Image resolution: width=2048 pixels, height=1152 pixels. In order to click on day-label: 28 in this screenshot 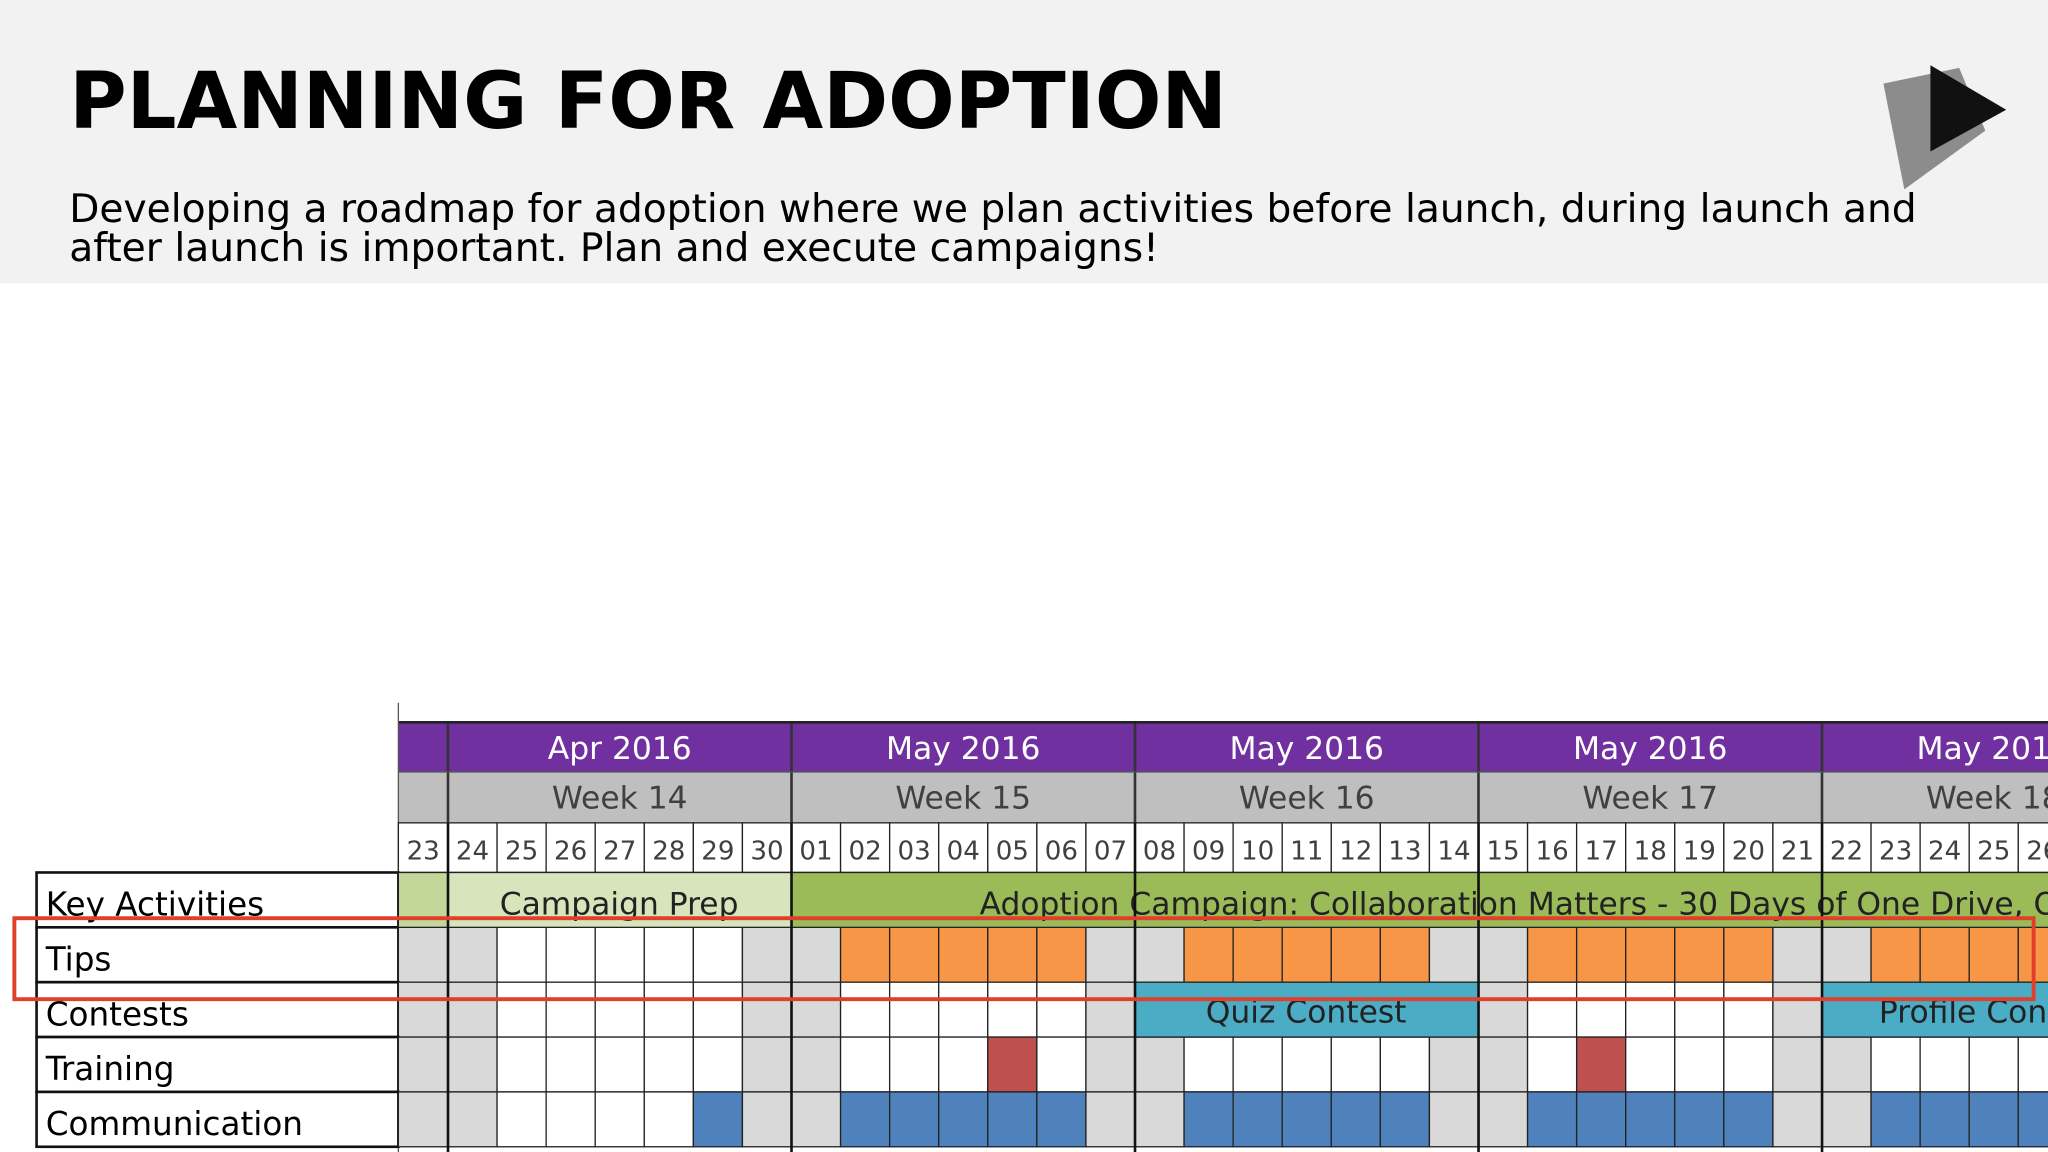, I will do `click(668, 851)`.